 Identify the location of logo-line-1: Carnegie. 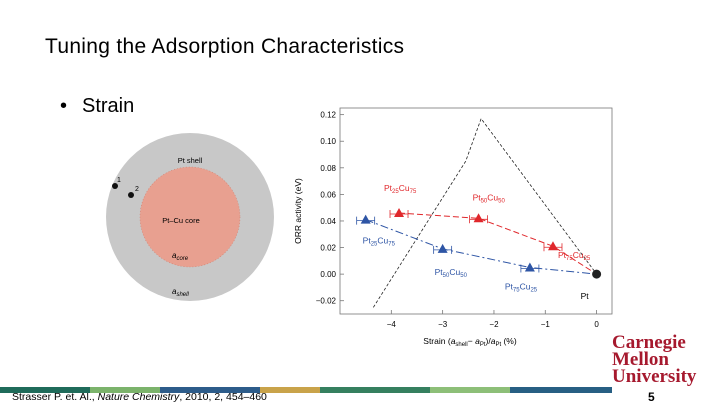
(649, 342).